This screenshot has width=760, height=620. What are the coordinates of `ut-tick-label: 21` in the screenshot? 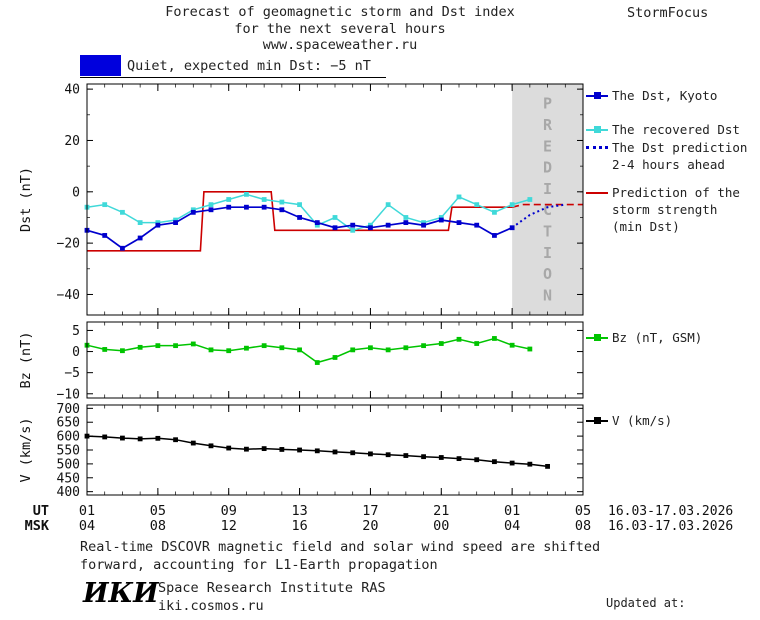 It's located at (441, 511).